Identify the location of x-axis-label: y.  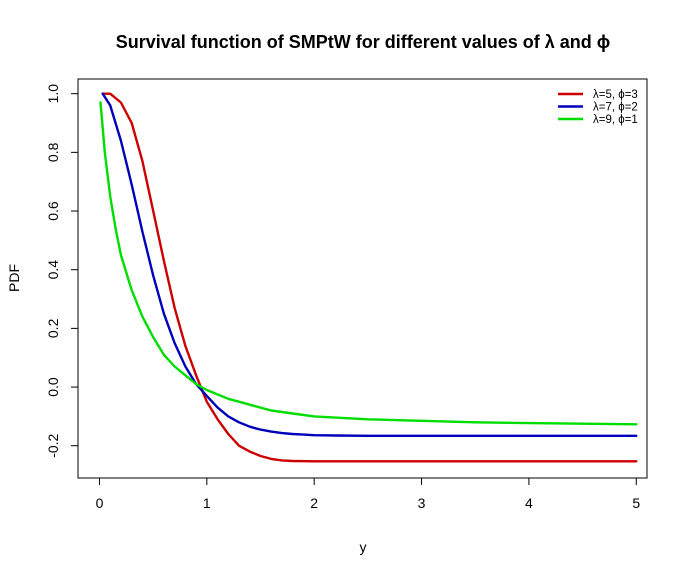
(363, 547).